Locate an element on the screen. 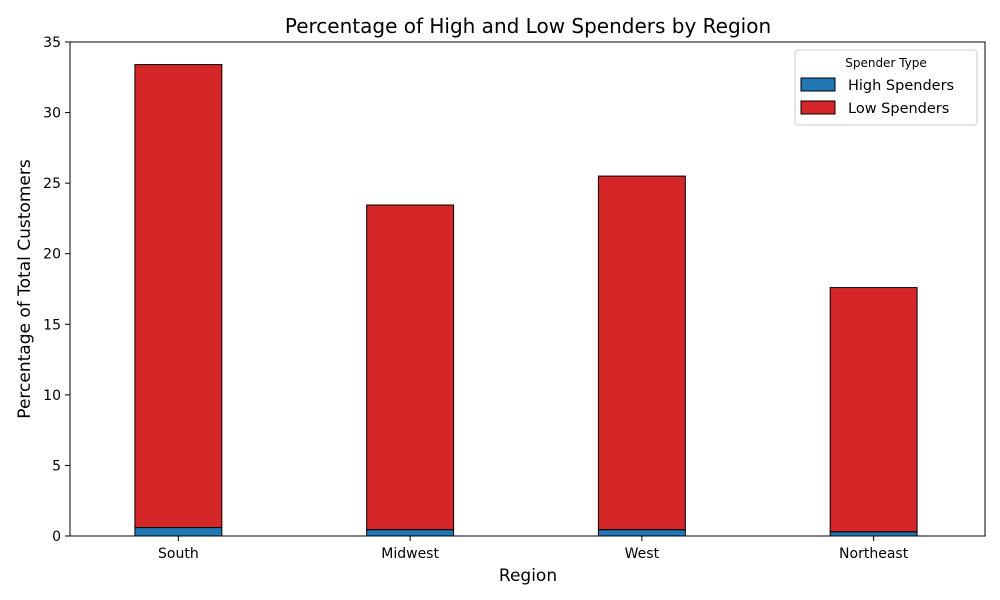  legend-title: Spender Type is located at coordinates (886, 63).